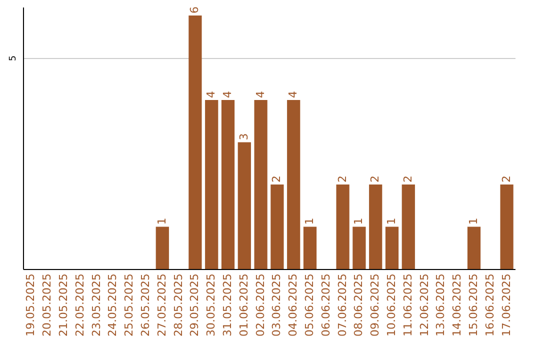 The image size is (540, 340). What do you see at coordinates (129, 305) in the screenshot?
I see `x-tick-label: 25.05.2025` at bounding box center [129, 305].